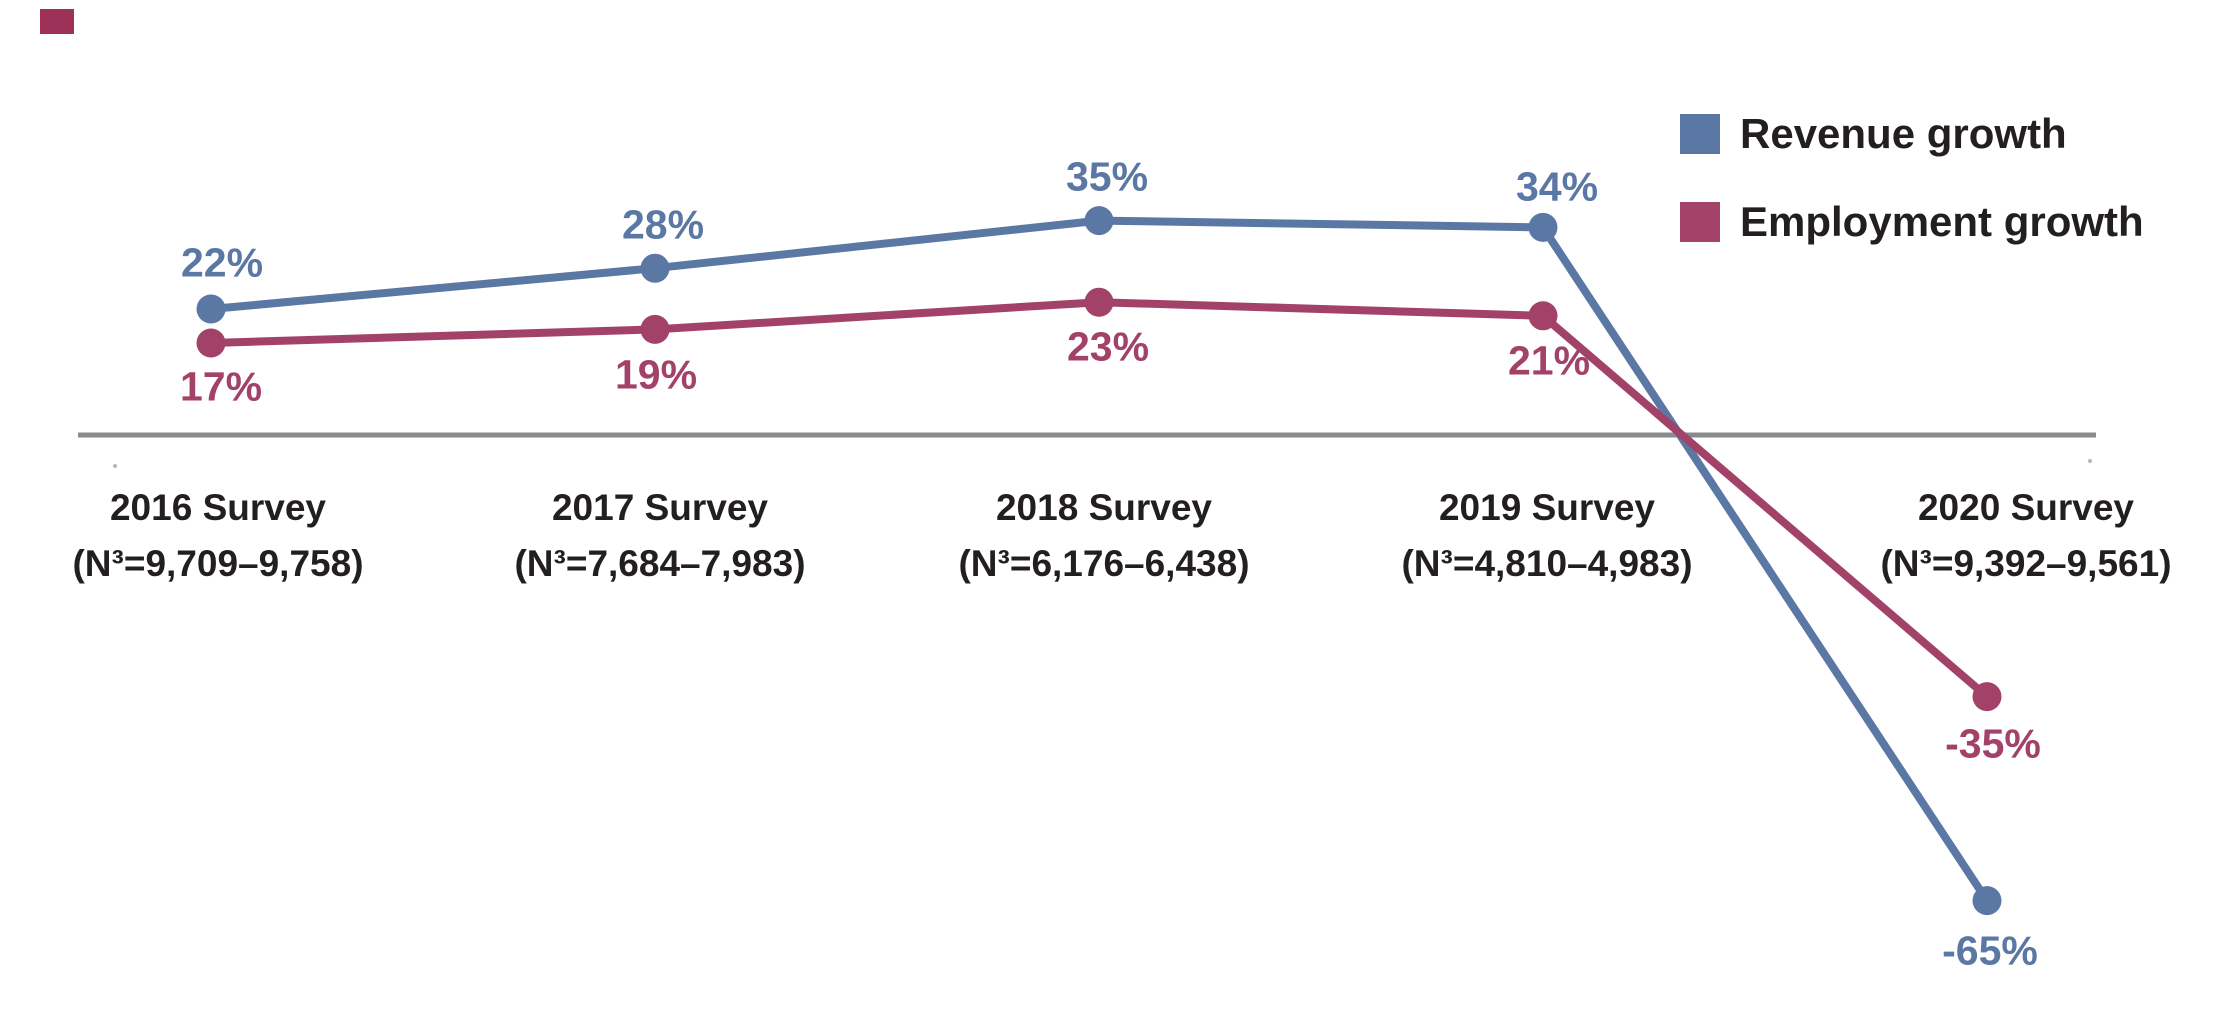 This screenshot has width=2222, height=1028. I want to click on legend-swatch-revenue-icon, so click(1700, 134).